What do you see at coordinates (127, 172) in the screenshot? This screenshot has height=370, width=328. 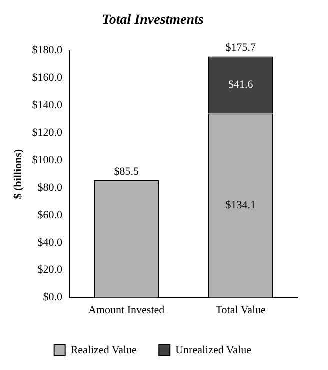 I see `total-label: $85.5` at bounding box center [127, 172].